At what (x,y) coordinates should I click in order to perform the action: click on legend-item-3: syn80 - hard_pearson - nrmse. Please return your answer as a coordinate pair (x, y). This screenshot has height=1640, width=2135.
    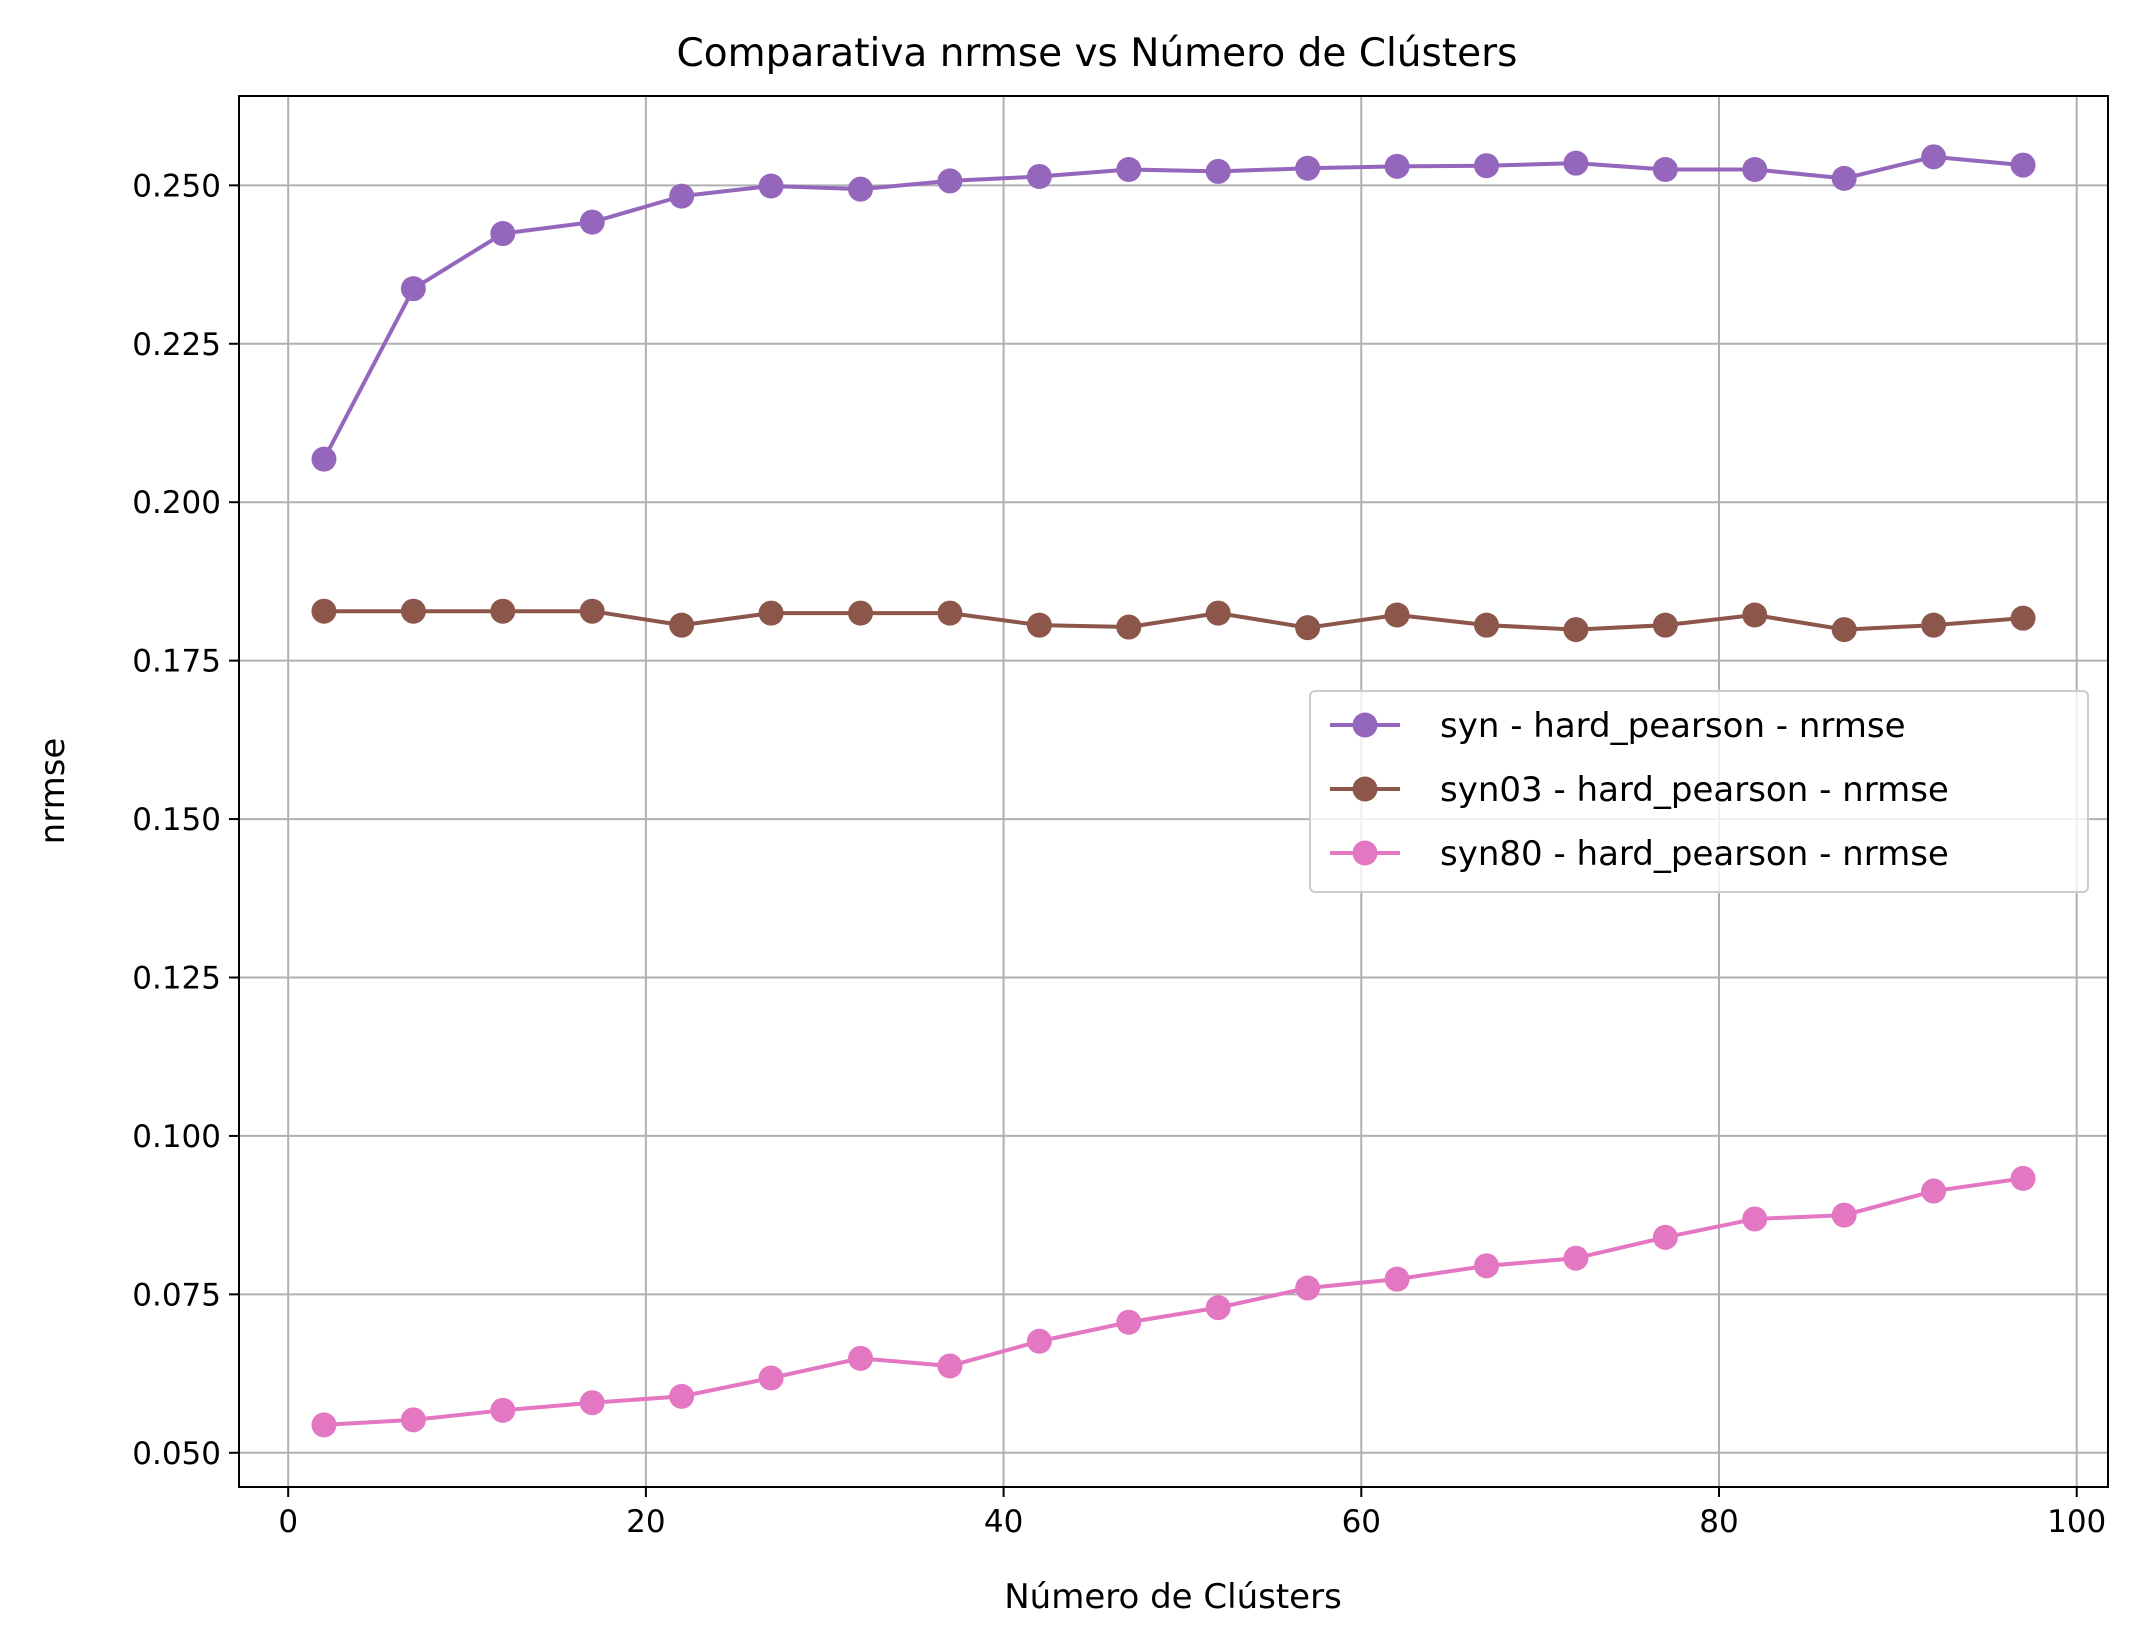
    Looking at the image, I should click on (1639, 854).